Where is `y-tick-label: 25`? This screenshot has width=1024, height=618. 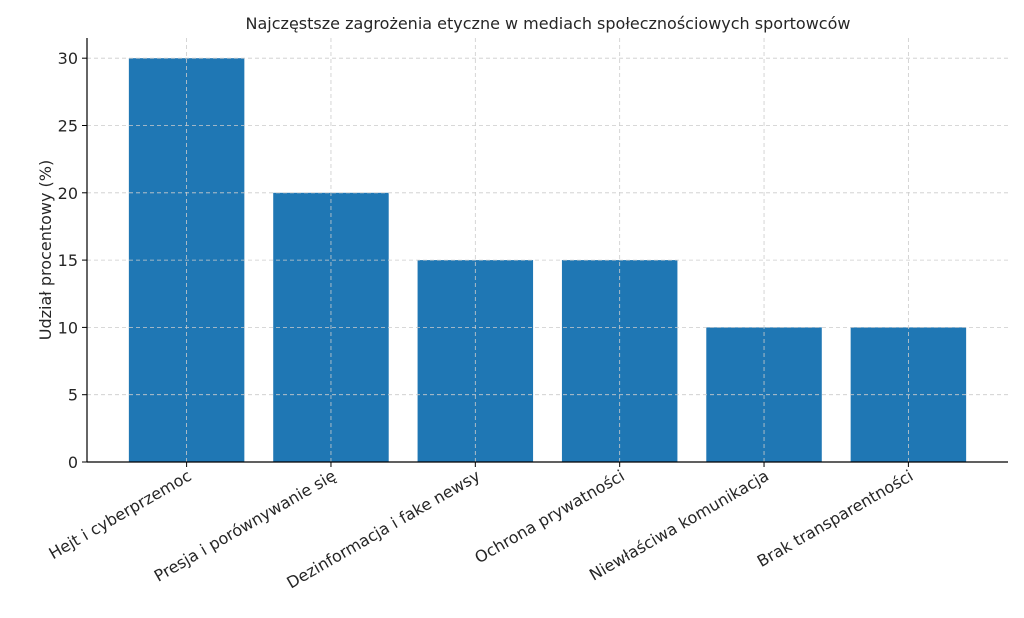 y-tick-label: 25 is located at coordinates (68, 125).